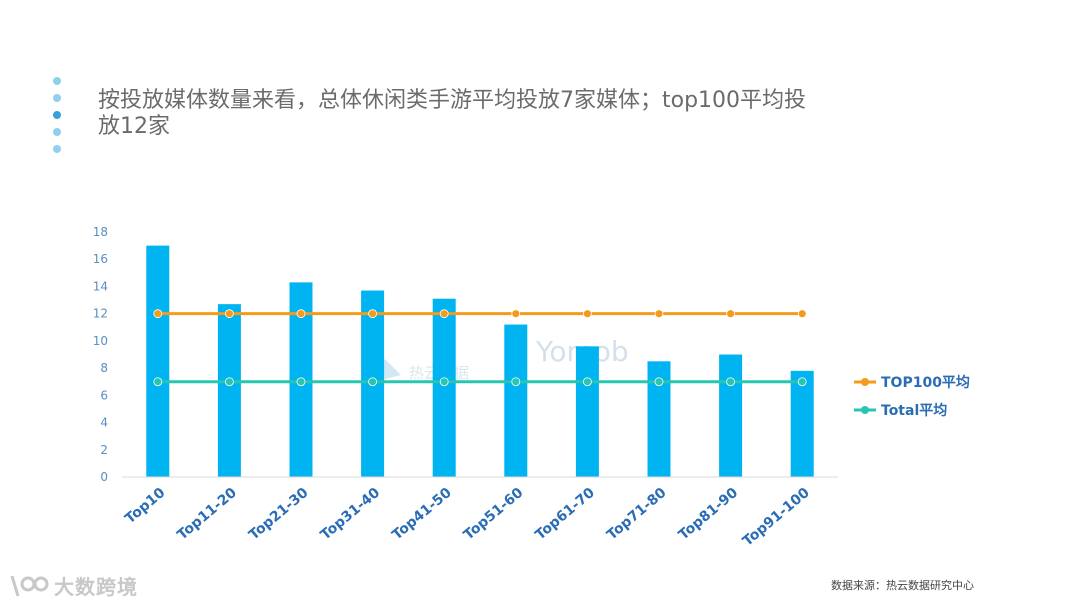 This screenshot has height=608, width=1080. Describe the element at coordinates (925, 383) in the screenshot. I see `legend-label-top100: TOP100平均` at that location.